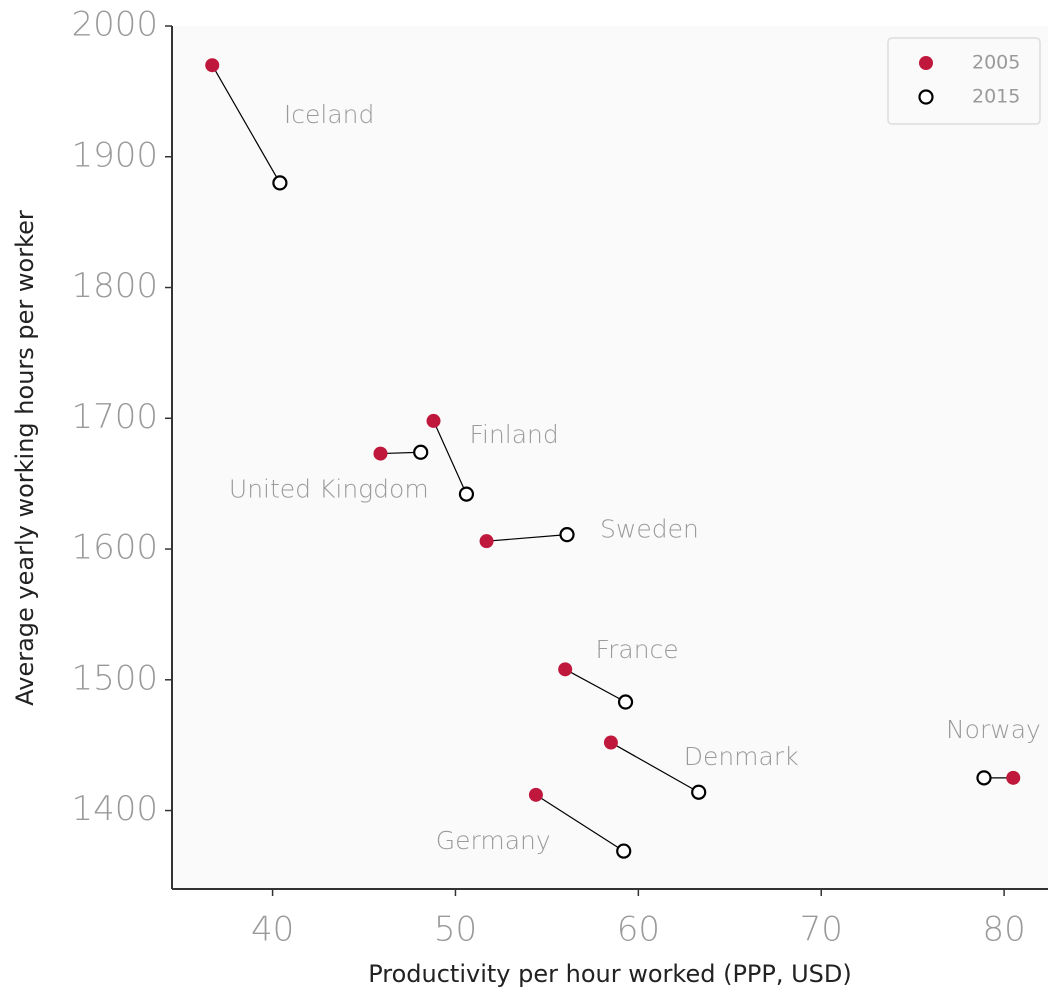  I want to click on country-label: France, so click(637, 649).